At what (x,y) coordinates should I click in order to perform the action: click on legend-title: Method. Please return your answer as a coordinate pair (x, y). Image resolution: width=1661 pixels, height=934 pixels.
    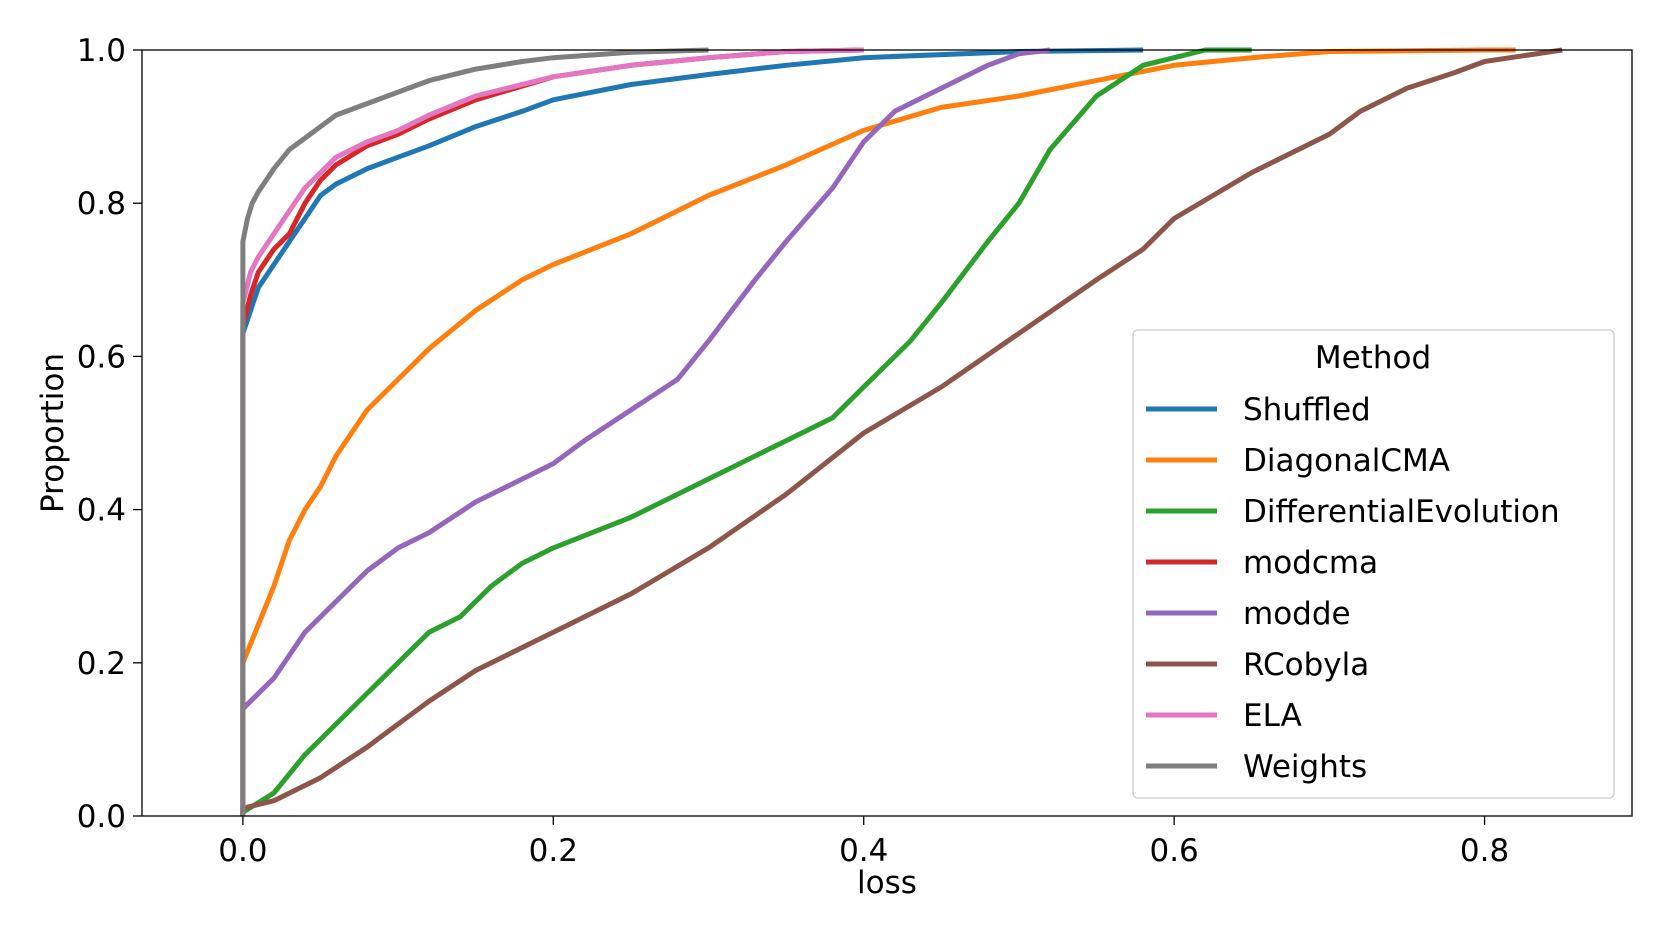
    Looking at the image, I should click on (1373, 358).